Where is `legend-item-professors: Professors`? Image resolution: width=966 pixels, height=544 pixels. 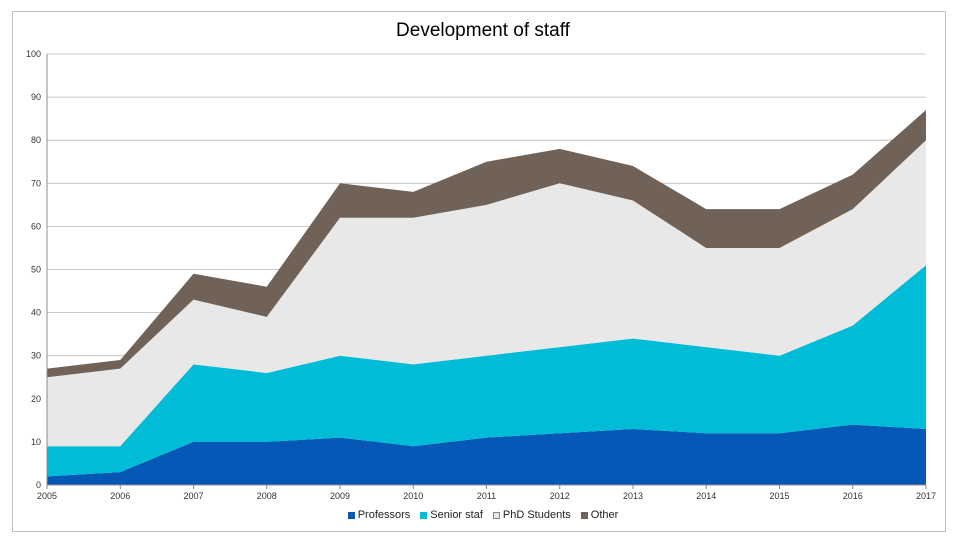
legend-item-professors: Professors is located at coordinates (379, 515).